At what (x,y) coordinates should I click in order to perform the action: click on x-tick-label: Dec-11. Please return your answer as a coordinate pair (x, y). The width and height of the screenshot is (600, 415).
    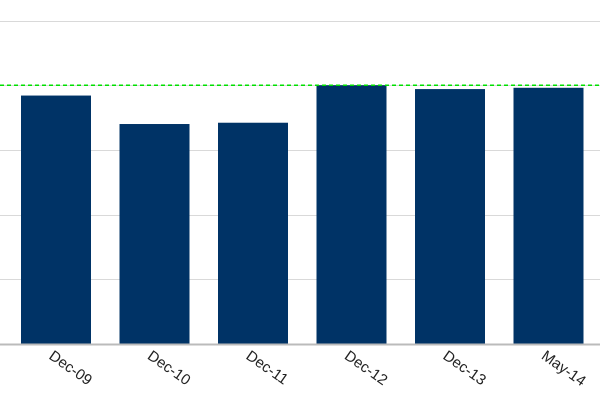
    Looking at the image, I should click on (267, 367).